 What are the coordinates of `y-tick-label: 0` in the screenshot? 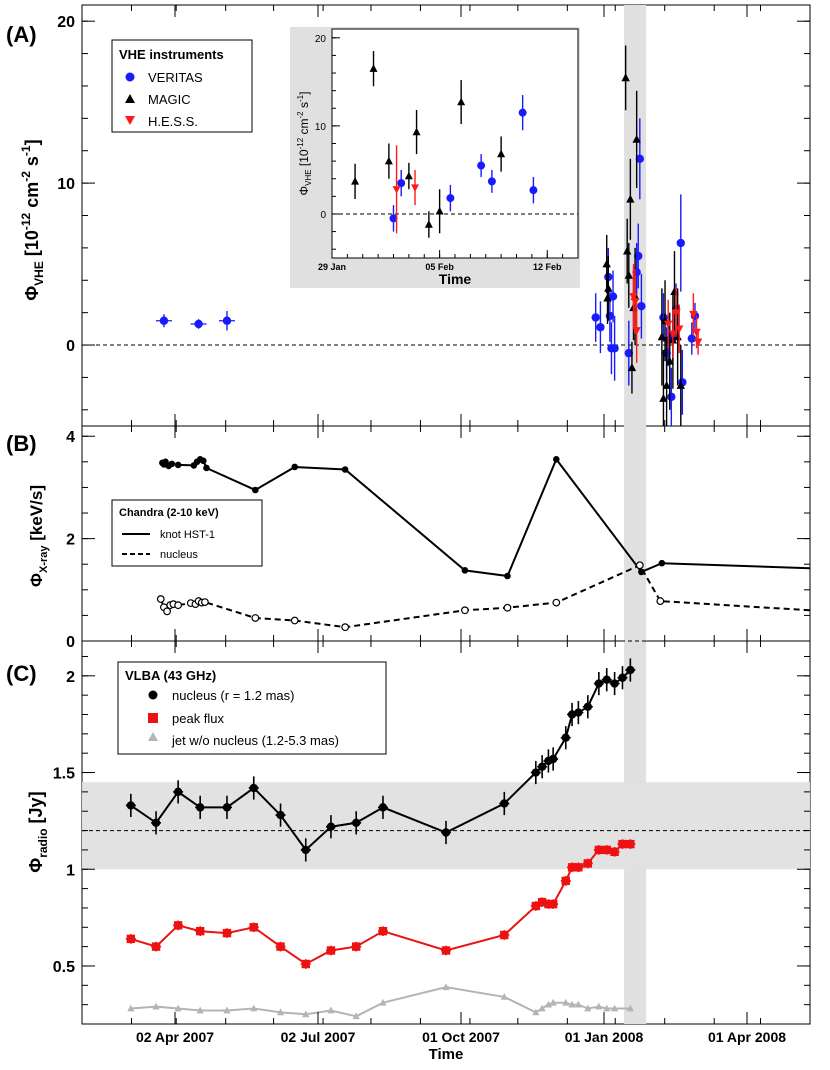 It's located at (70, 642).